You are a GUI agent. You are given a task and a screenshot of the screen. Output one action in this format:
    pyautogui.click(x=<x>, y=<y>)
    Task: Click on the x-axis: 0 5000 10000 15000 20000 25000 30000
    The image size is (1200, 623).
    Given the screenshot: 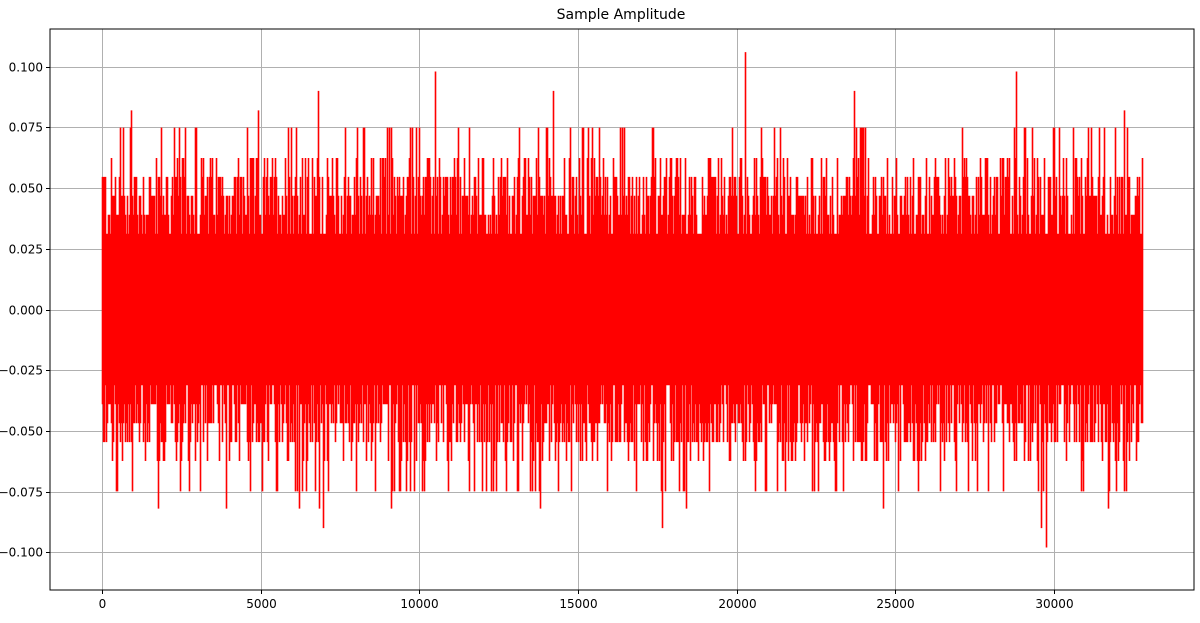 What is the action you would take?
    pyautogui.click(x=586, y=600)
    